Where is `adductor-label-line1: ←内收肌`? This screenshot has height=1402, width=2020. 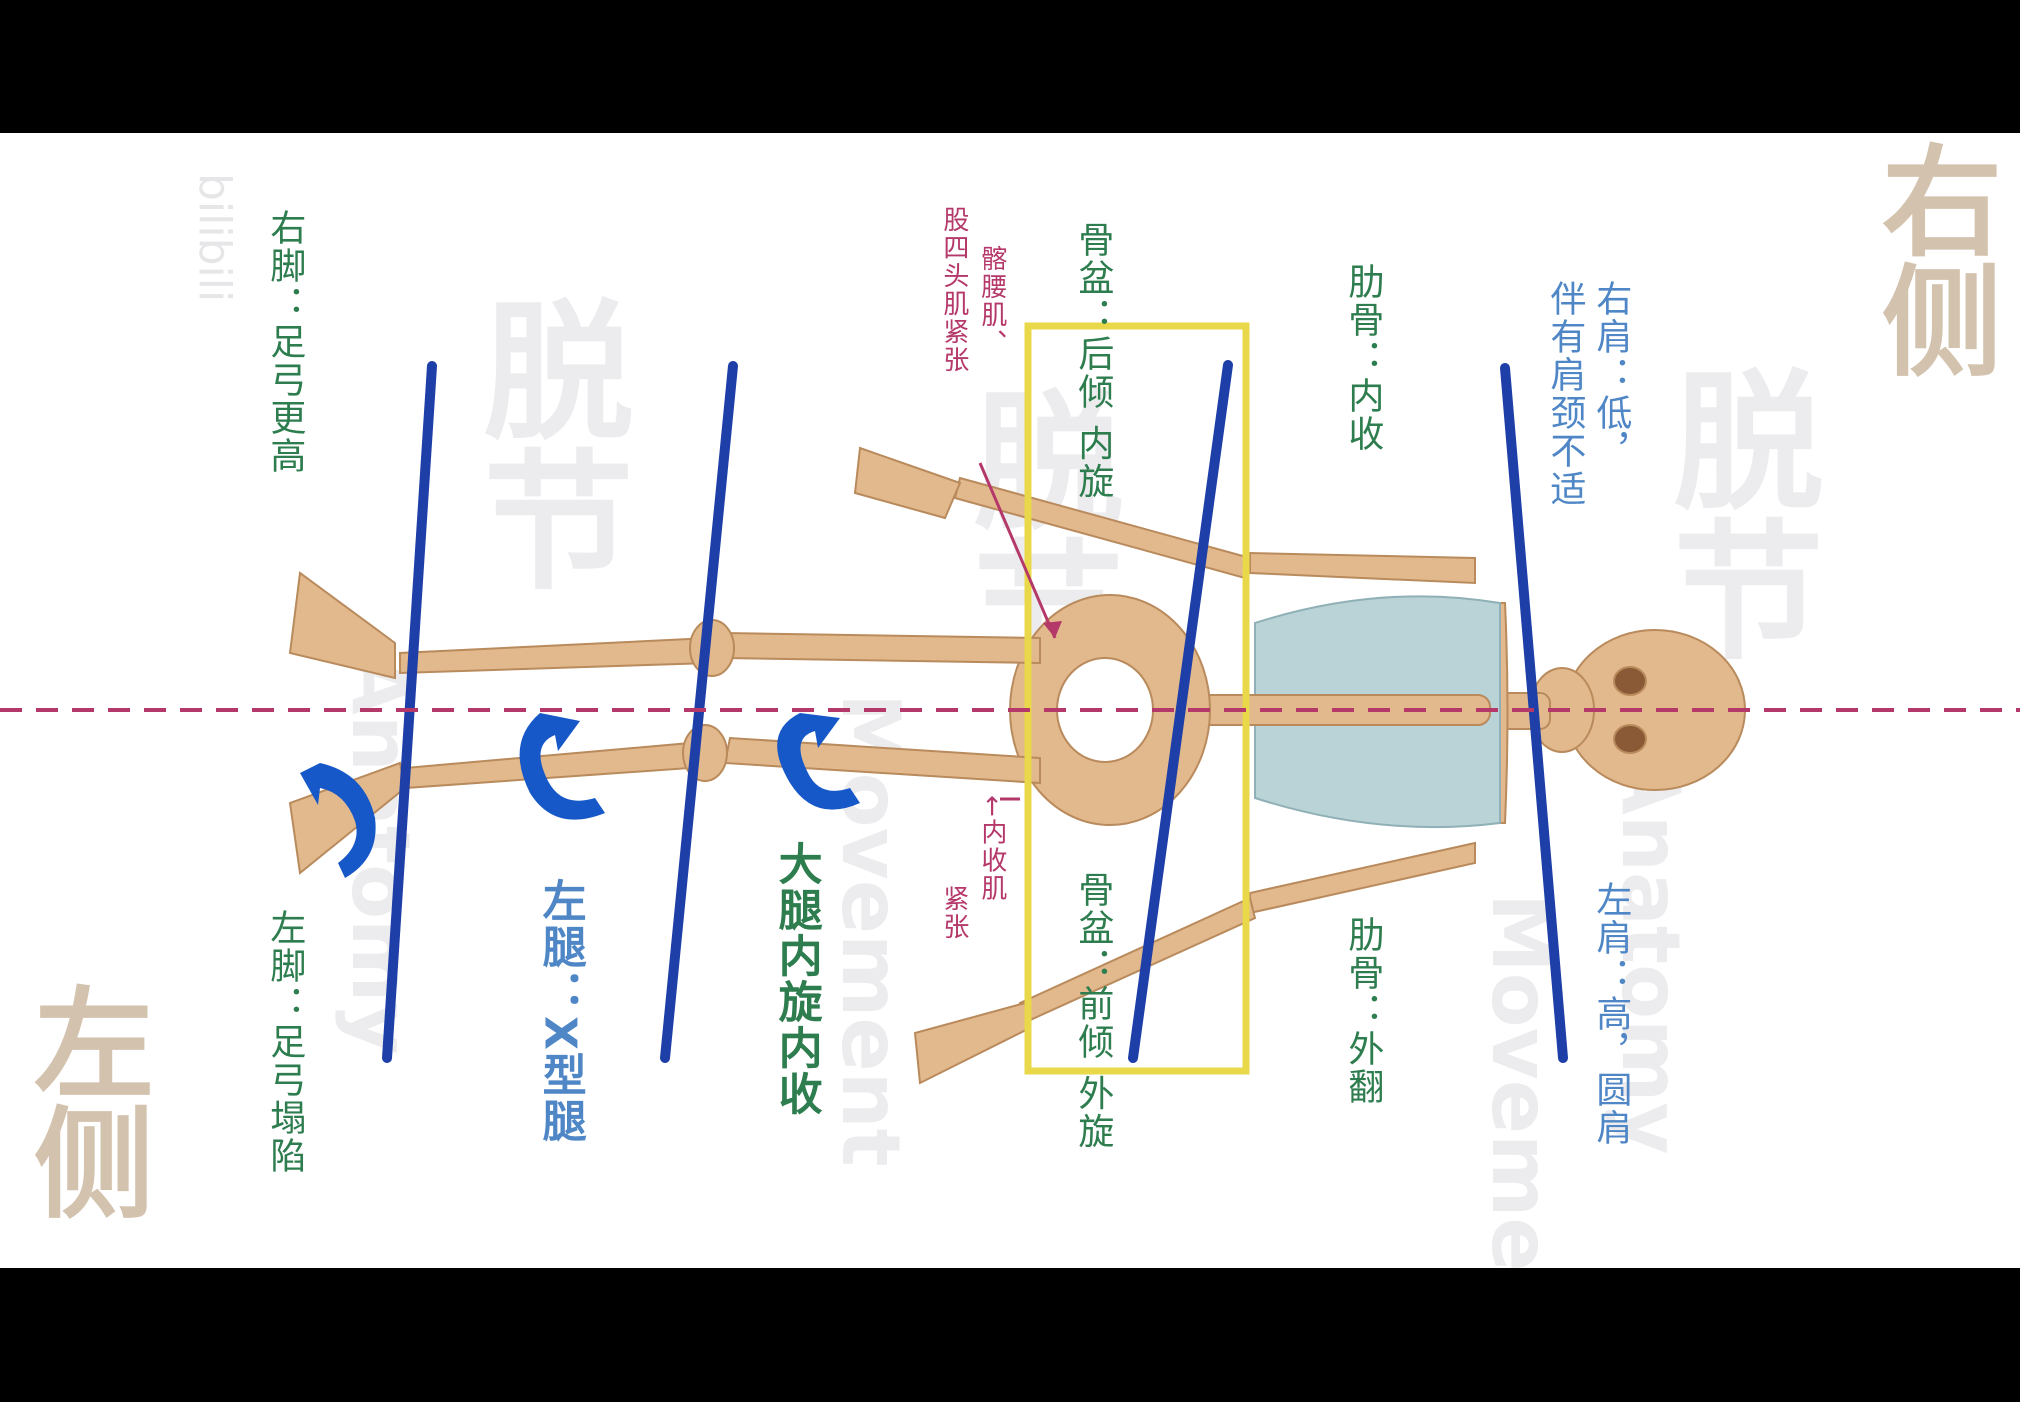 adductor-label-line1: ←内收肌 is located at coordinates (991, 849).